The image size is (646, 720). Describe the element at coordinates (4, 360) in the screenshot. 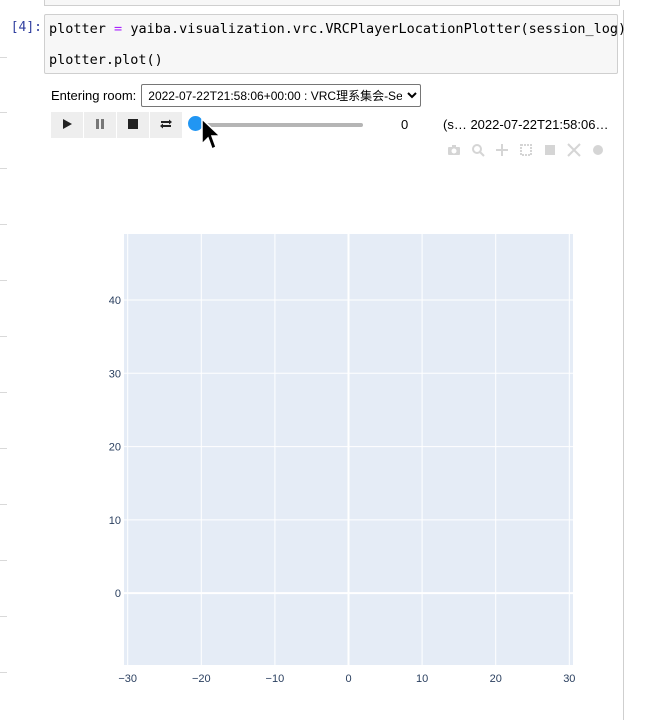

I see `notebook-gutter` at that location.